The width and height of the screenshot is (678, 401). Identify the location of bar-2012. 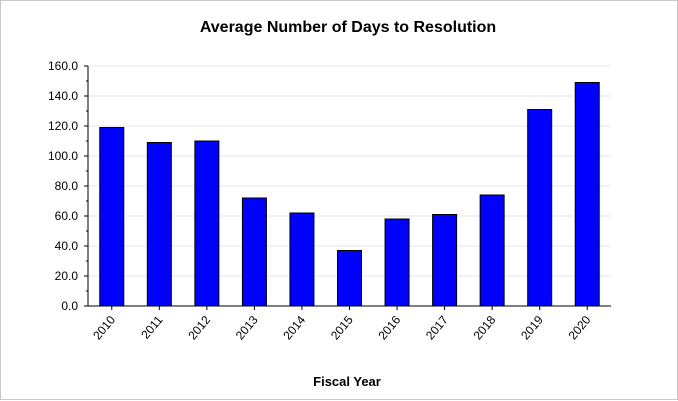
(207, 223).